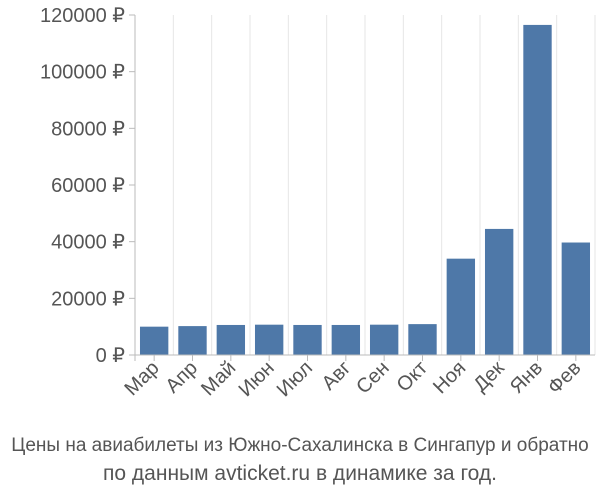 This screenshot has height=500, width=600. What do you see at coordinates (372, 377) in the screenshot?
I see `x-tick-label: Сен` at bounding box center [372, 377].